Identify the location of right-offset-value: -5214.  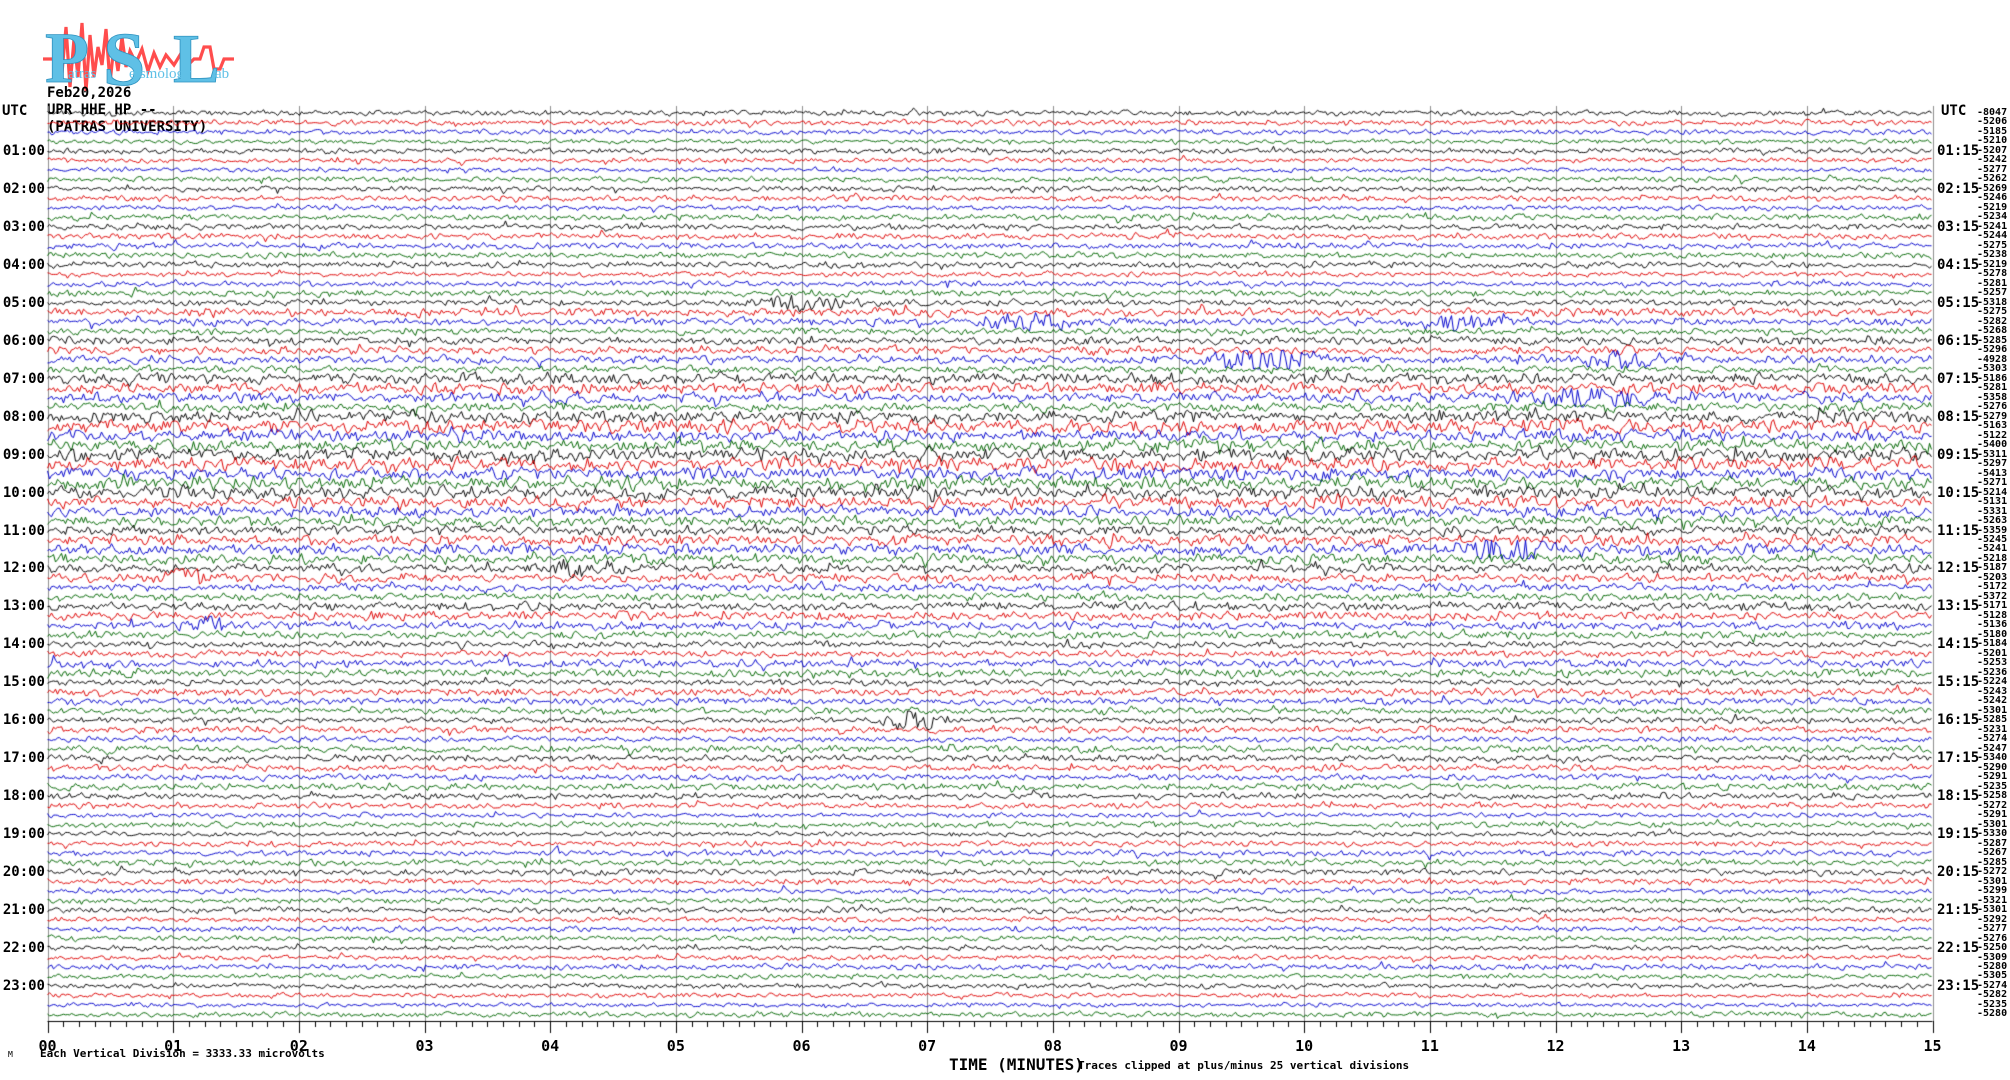
(1992, 492).